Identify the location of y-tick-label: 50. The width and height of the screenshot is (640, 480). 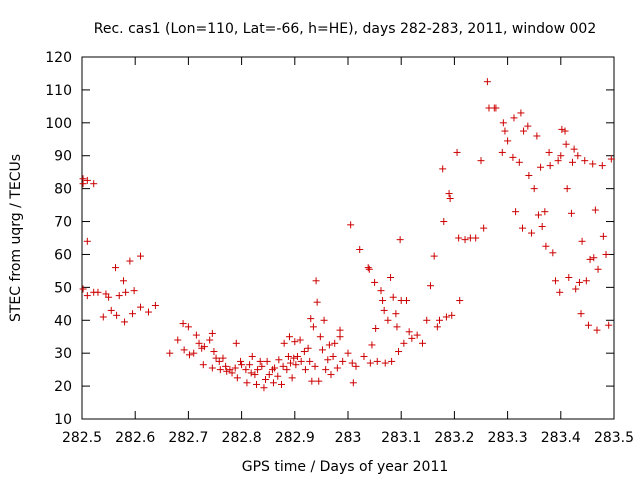
(63, 288).